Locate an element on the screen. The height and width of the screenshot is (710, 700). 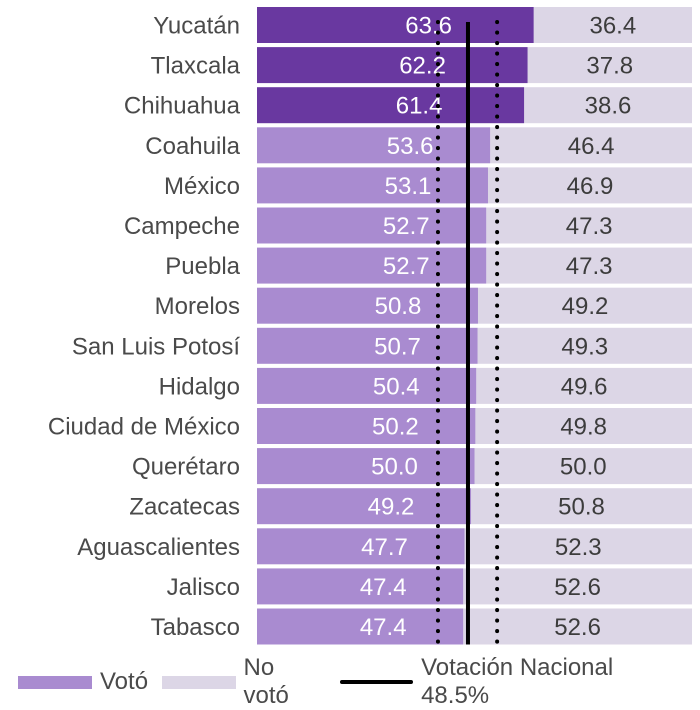
value-label-no-voto: 37.8 is located at coordinates (609, 66).